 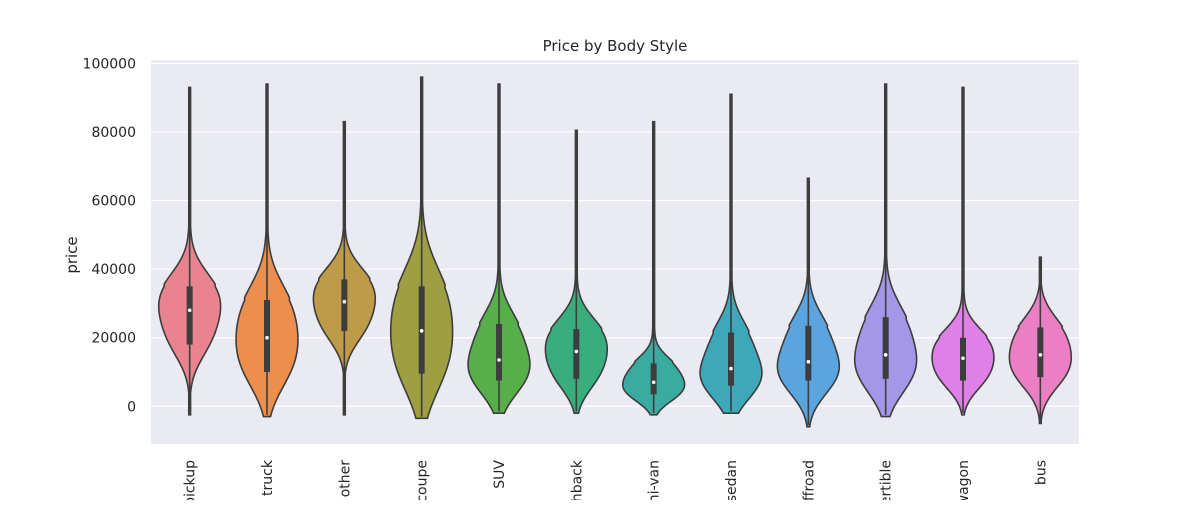 What do you see at coordinates (577, 479) in the screenshot?
I see `x-tick-label: hback` at bounding box center [577, 479].